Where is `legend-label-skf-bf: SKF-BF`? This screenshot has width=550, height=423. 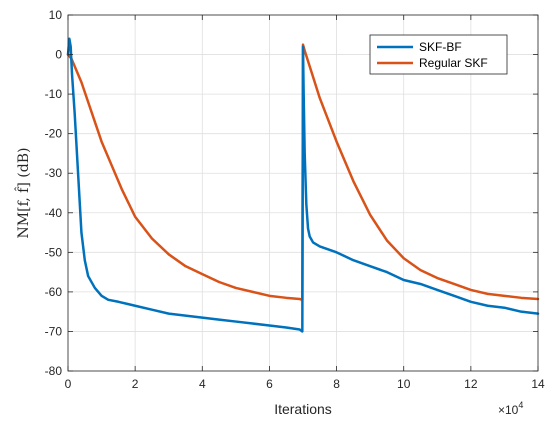 legend-label-skf-bf: SKF-BF is located at coordinates (440, 47).